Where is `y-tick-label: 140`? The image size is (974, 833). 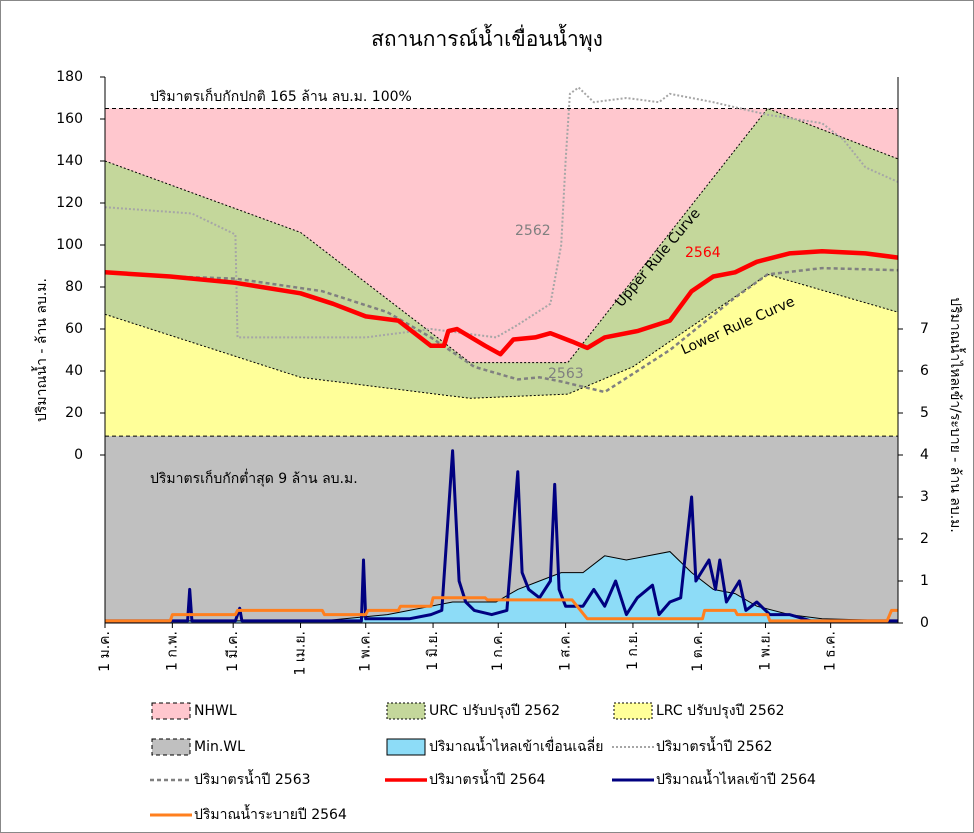
y-tick-label: 140 is located at coordinates (69, 161).